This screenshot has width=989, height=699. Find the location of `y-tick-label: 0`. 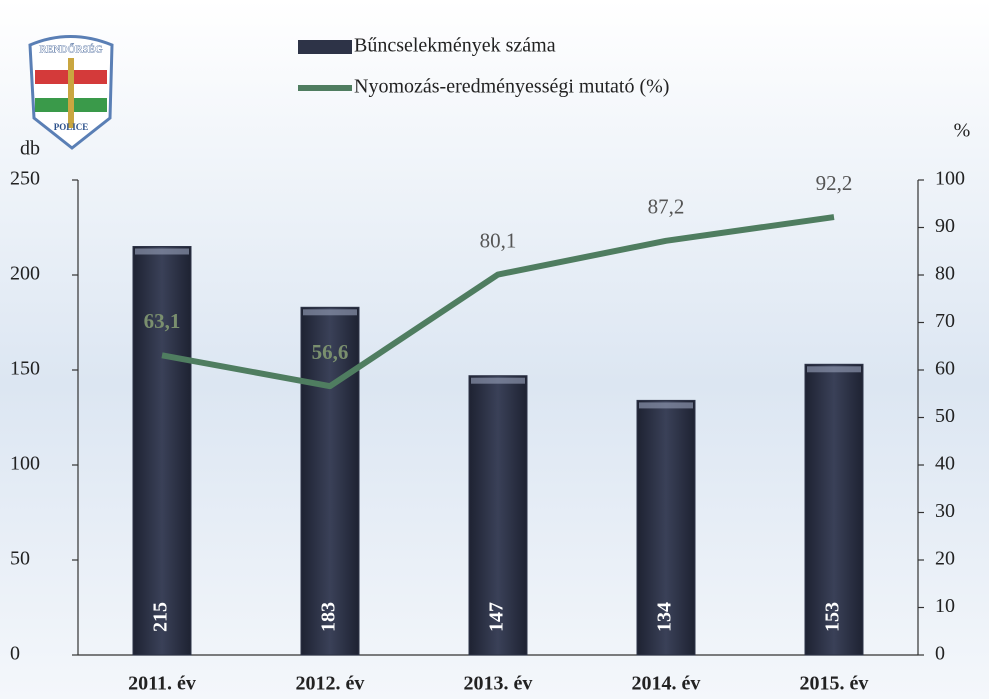

y-tick-label: 0 is located at coordinates (15, 654).